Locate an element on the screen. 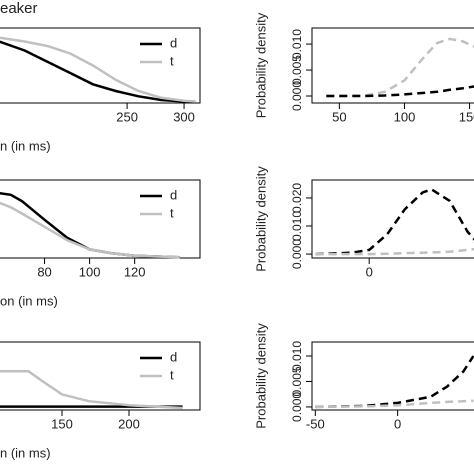  x-tick-label: 200 is located at coordinates (129, 423).